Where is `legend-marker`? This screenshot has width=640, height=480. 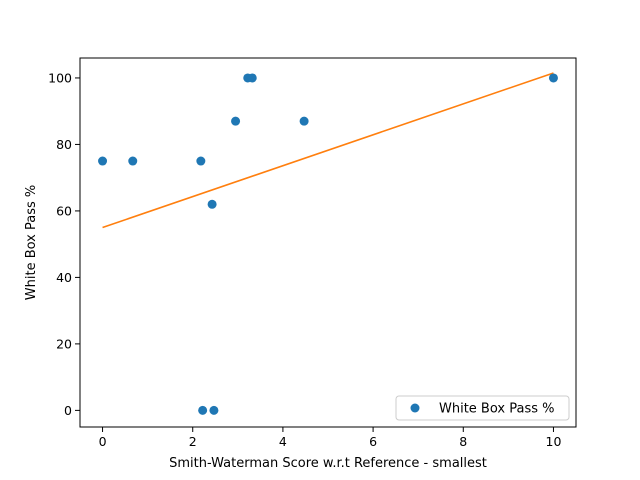
legend-marker is located at coordinates (415, 408).